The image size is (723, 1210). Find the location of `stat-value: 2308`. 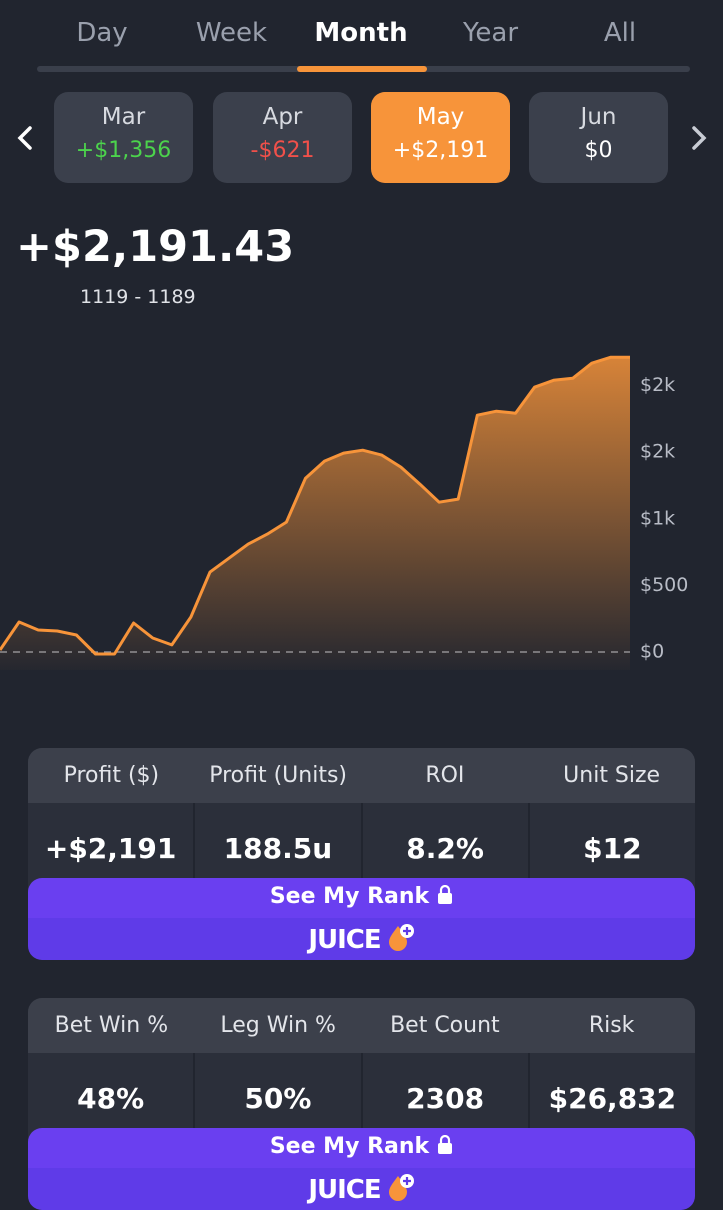

stat-value: 2308 is located at coordinates (444, 1090).